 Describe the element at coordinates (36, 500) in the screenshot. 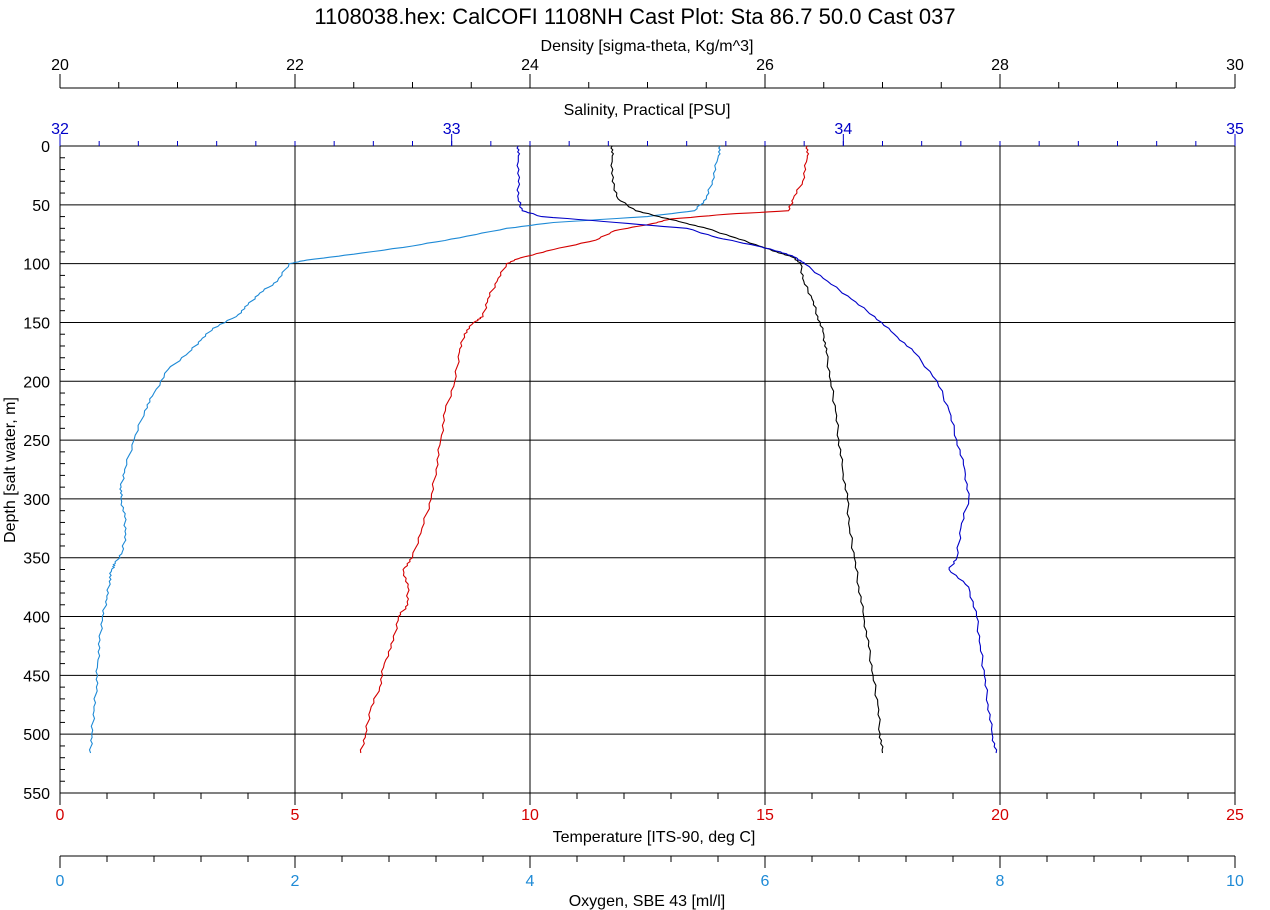

I see `depth-tick-label: 300` at that location.